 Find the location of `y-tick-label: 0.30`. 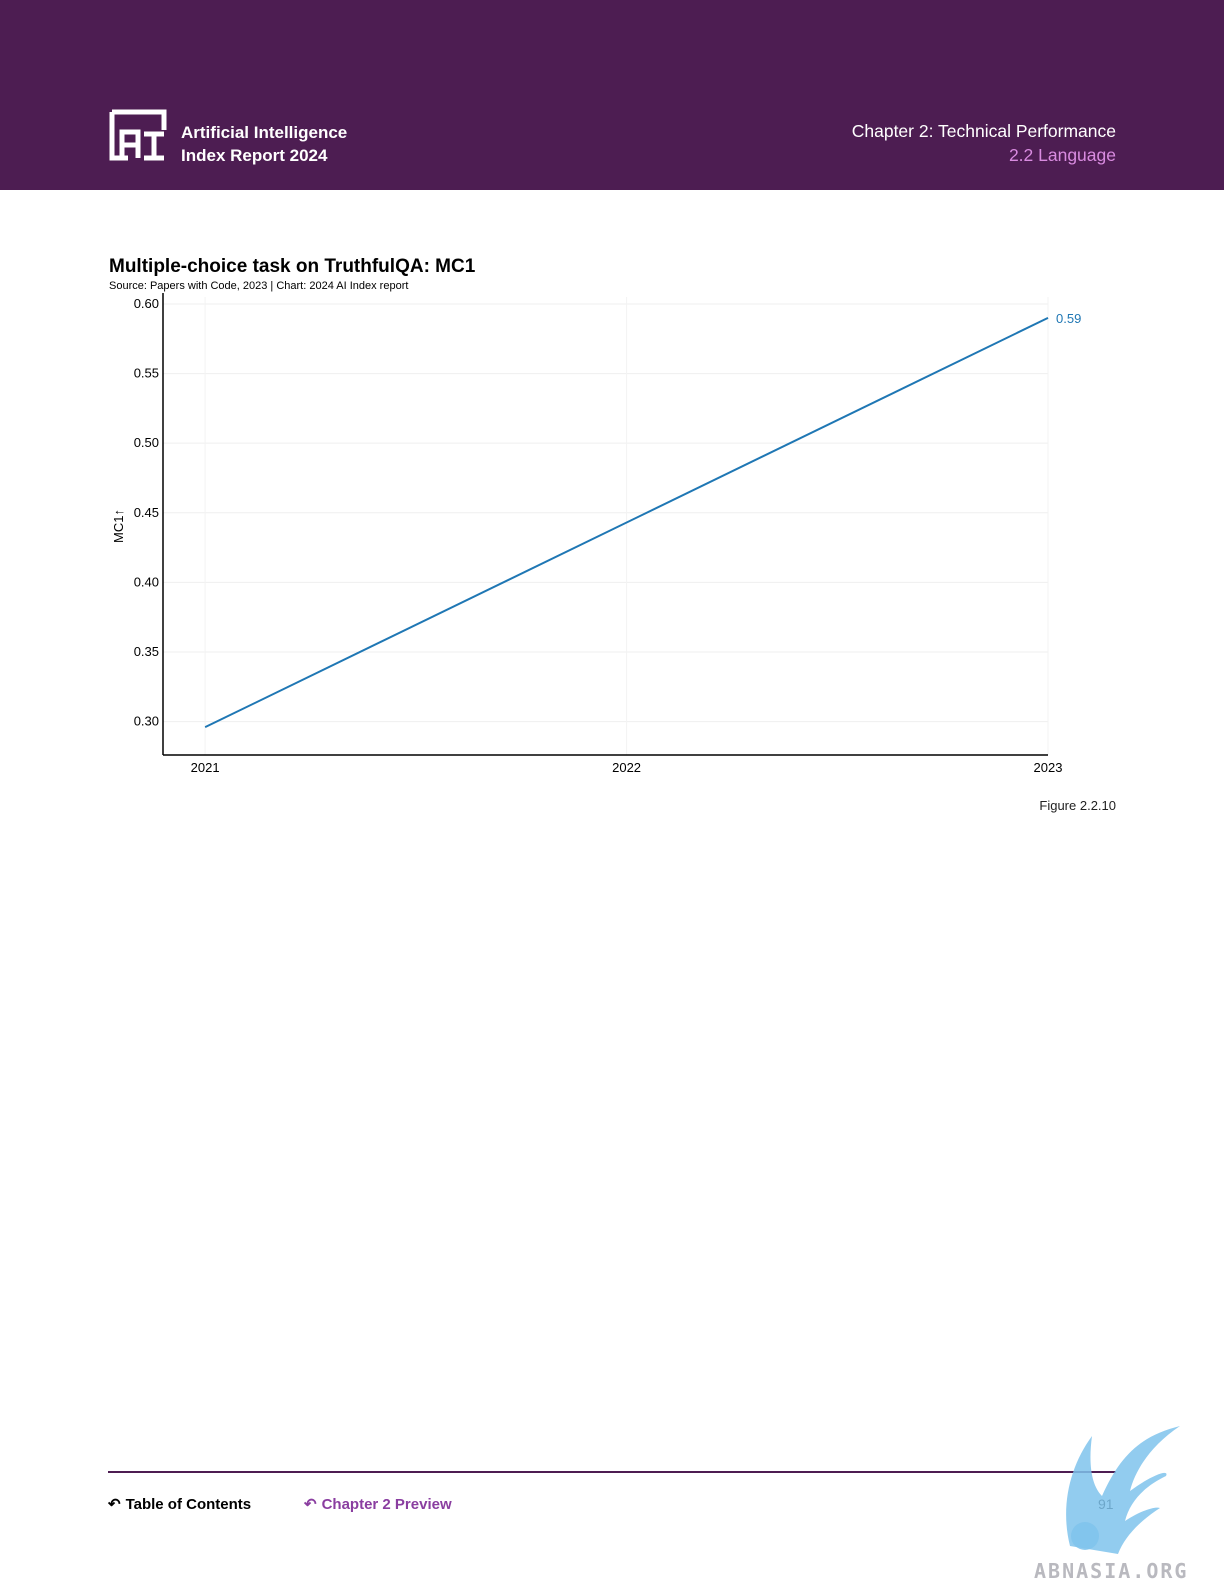

y-tick-label: 0.30 is located at coordinates (146, 721).